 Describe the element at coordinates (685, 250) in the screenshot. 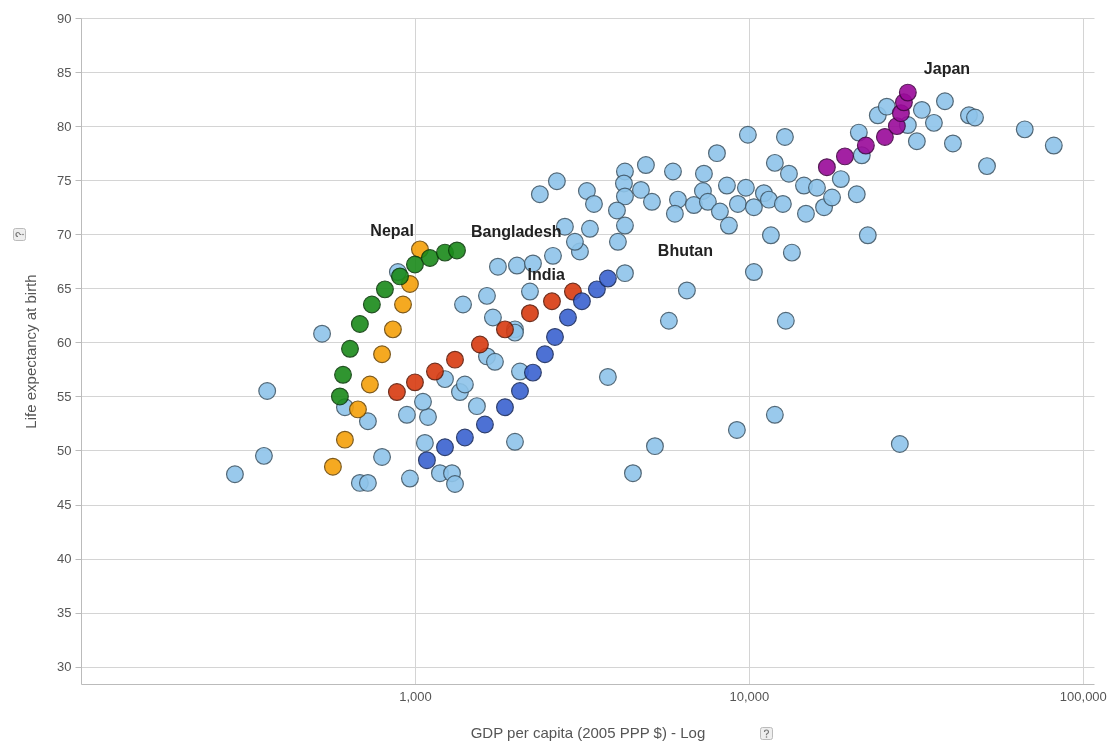

I see `text: Bhutan` at that location.